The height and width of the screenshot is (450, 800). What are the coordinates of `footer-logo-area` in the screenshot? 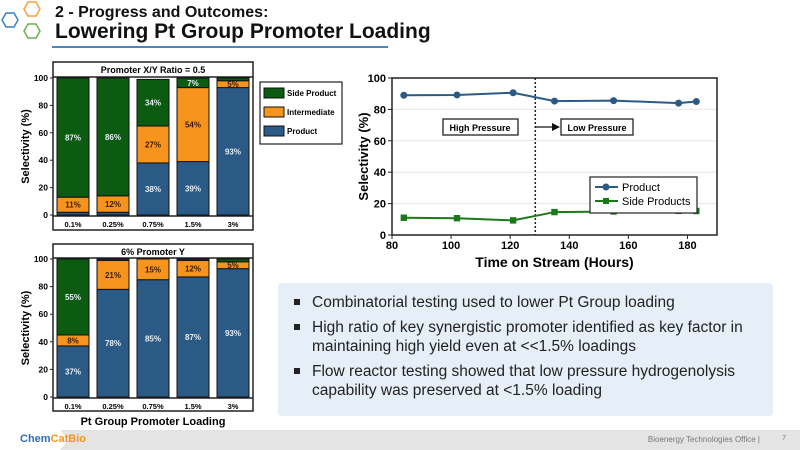 It's located at (34, 440).